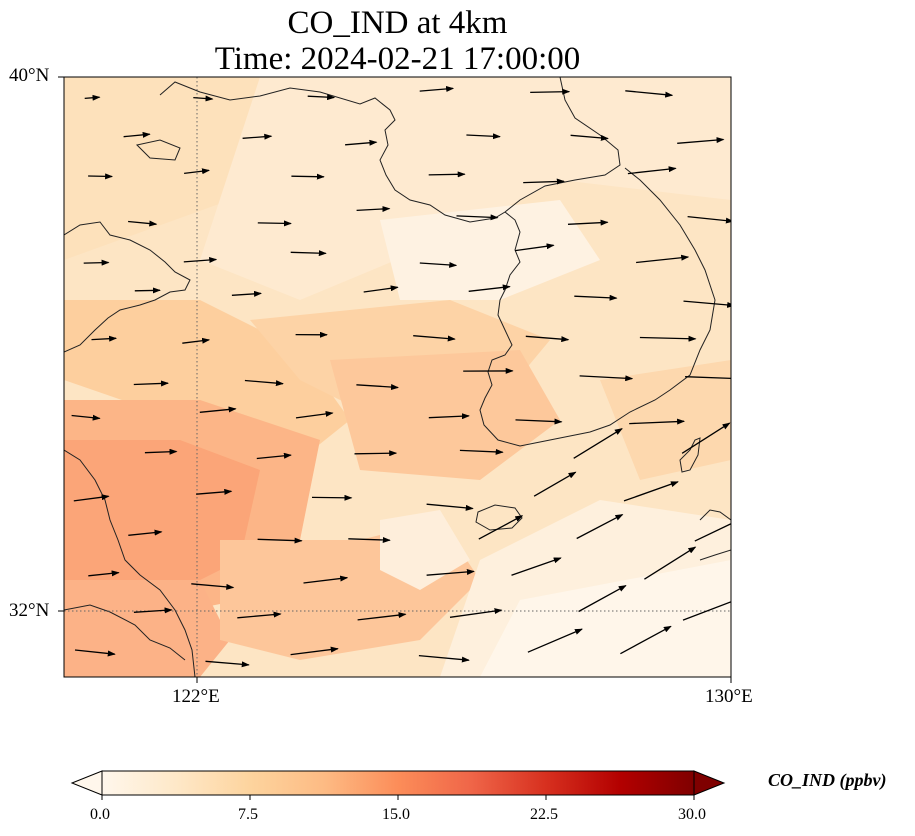 Image resolution: width=915 pixels, height=836 pixels. Describe the element at coordinates (398, 785) in the screenshot. I see `colorbar` at that location.